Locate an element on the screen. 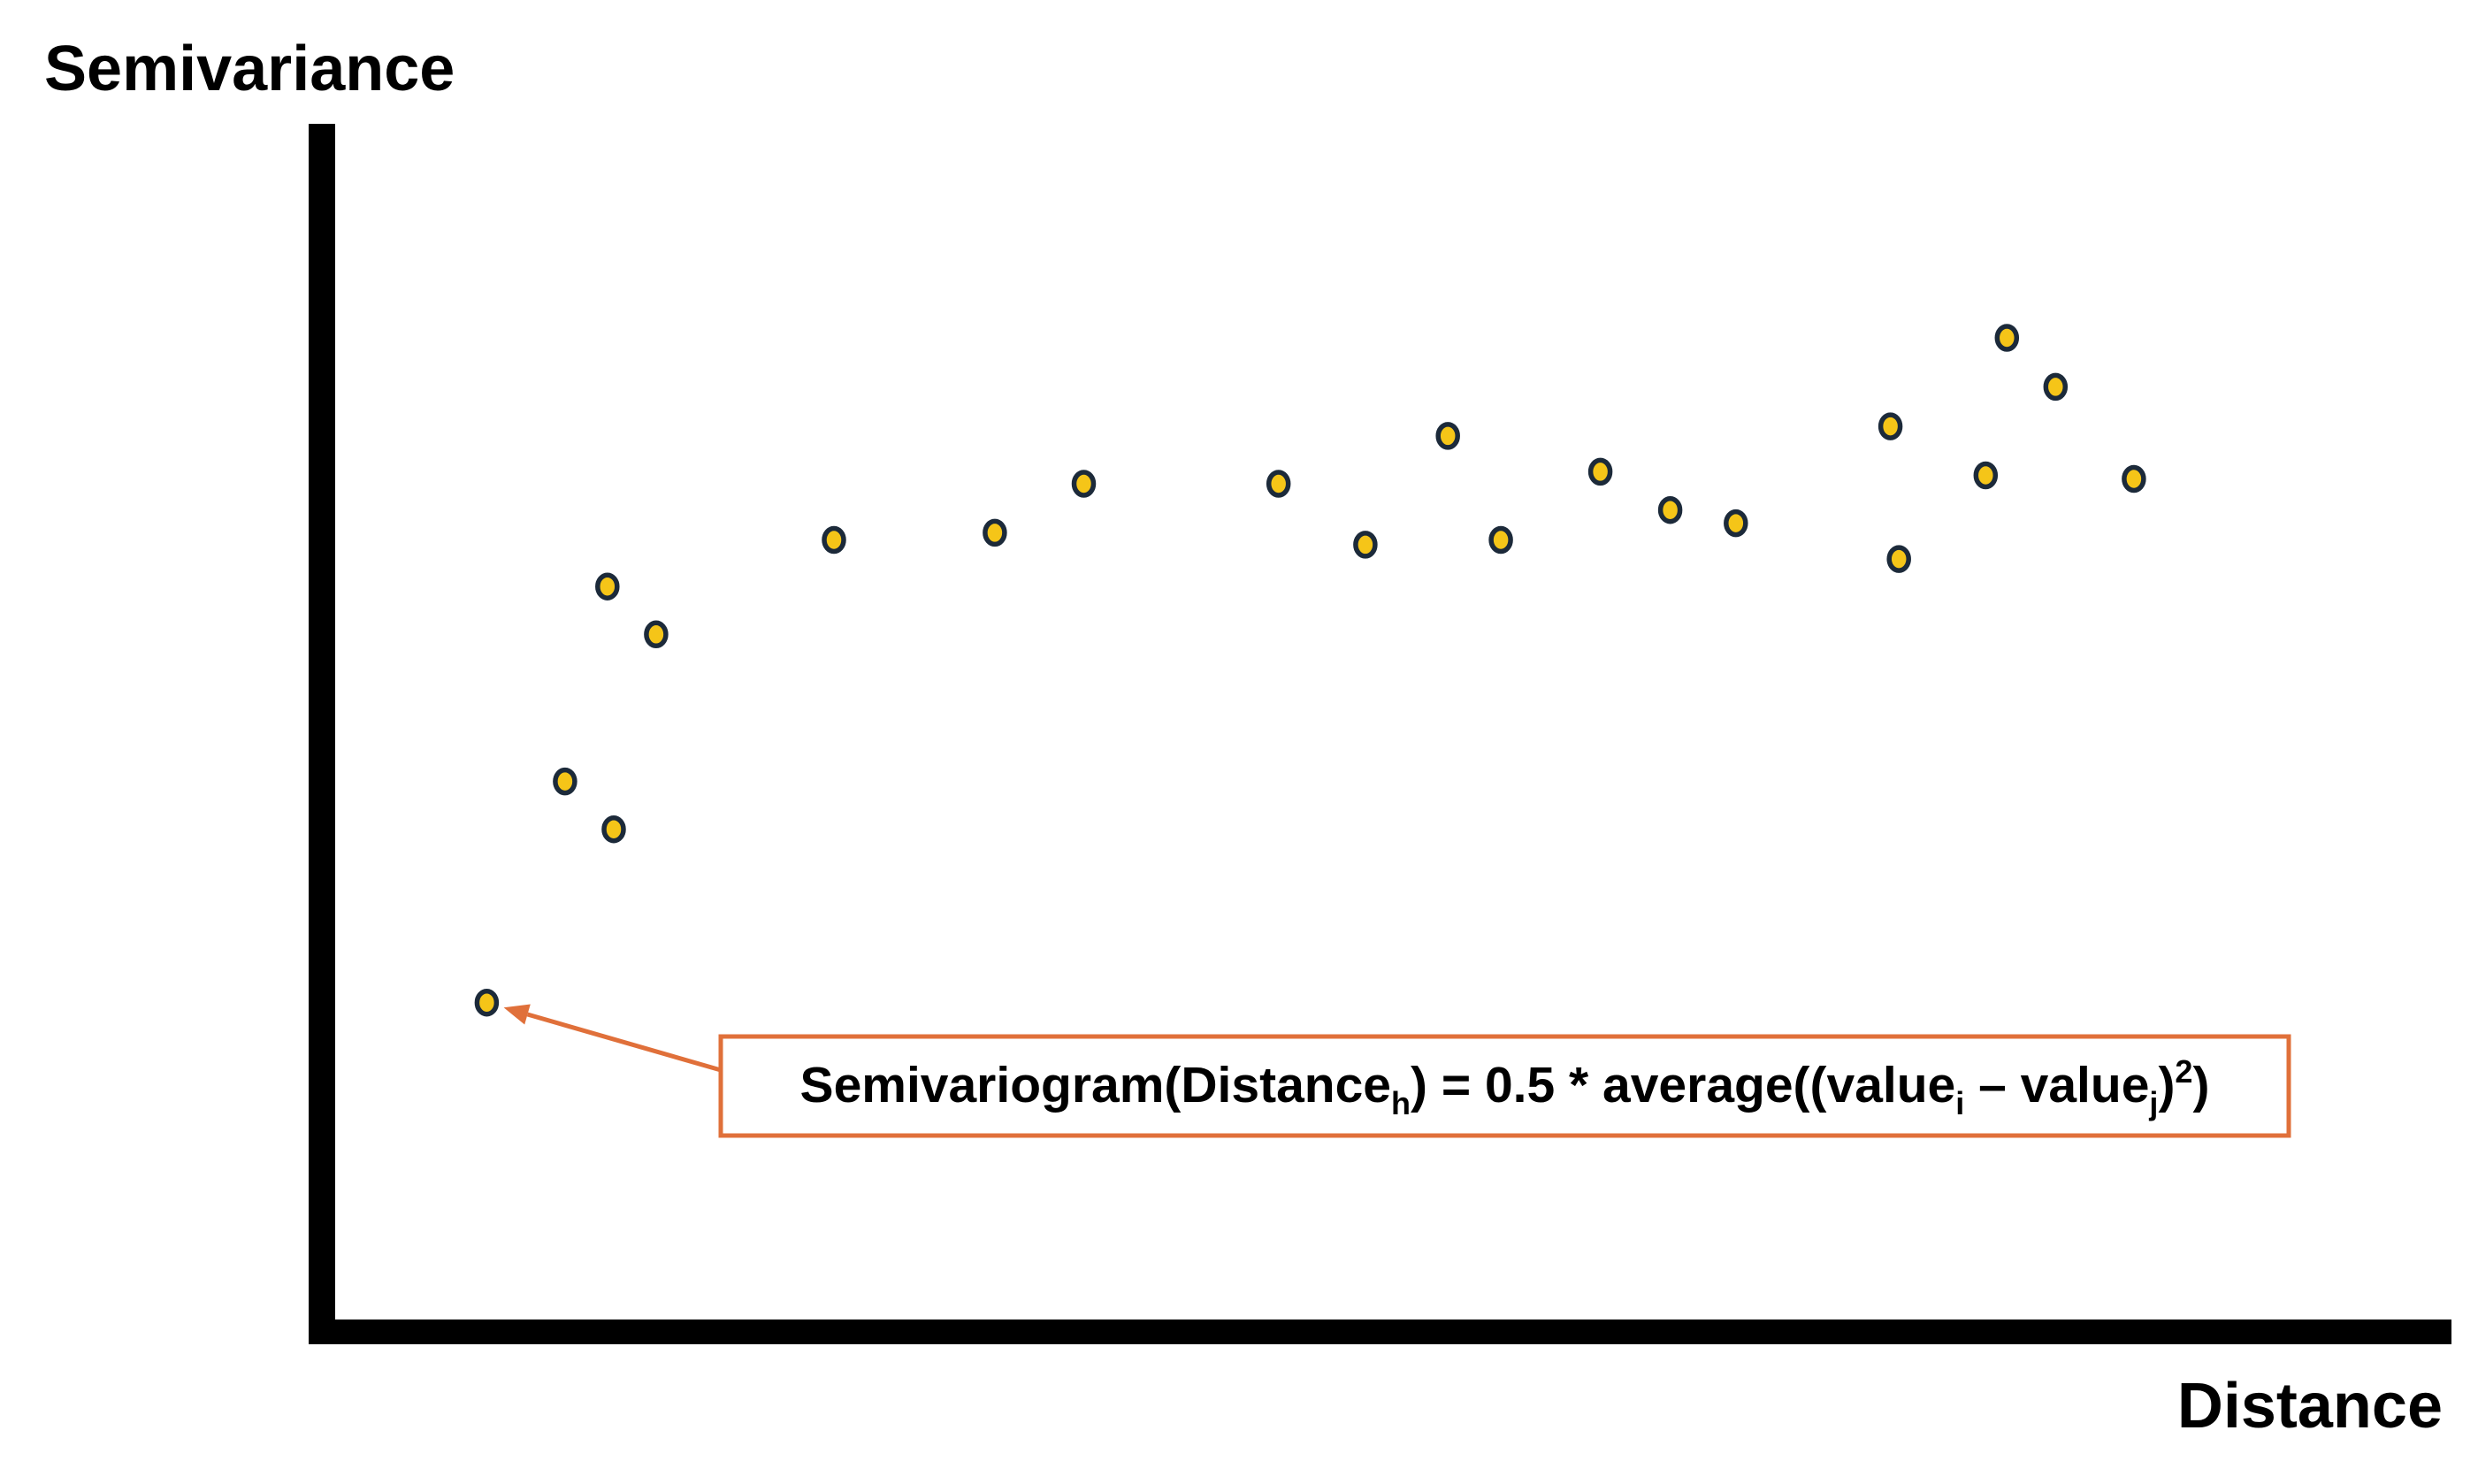 The width and height of the screenshot is (2478, 1484). formula-part-3: ) = 0.5 * average((value is located at coordinates (1683, 1085).